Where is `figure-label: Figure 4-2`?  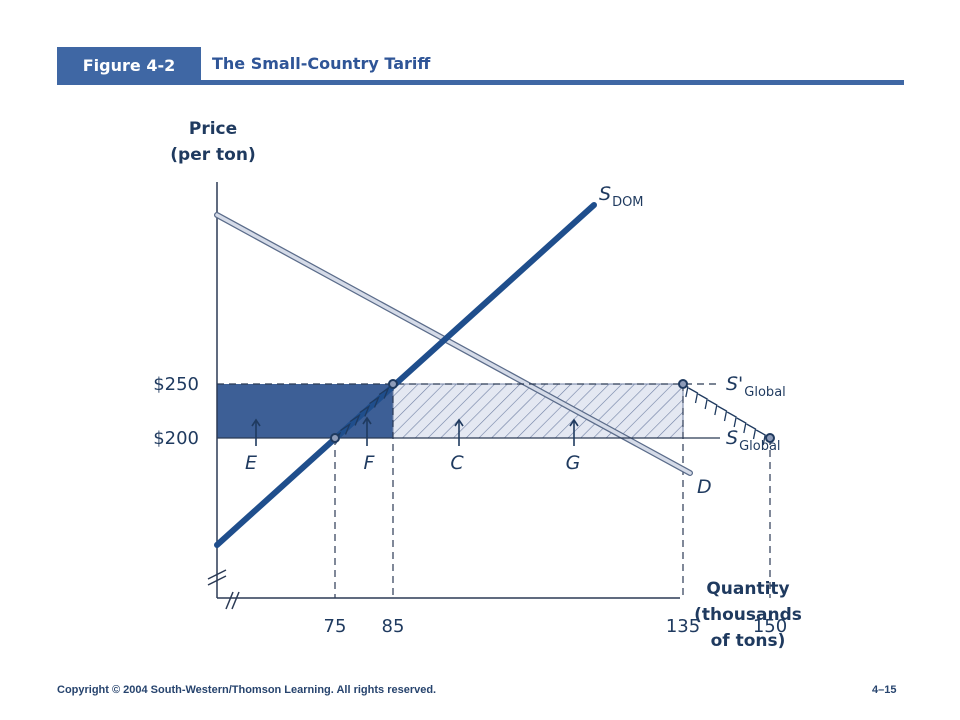 figure-label: Figure 4-2 is located at coordinates (129, 66).